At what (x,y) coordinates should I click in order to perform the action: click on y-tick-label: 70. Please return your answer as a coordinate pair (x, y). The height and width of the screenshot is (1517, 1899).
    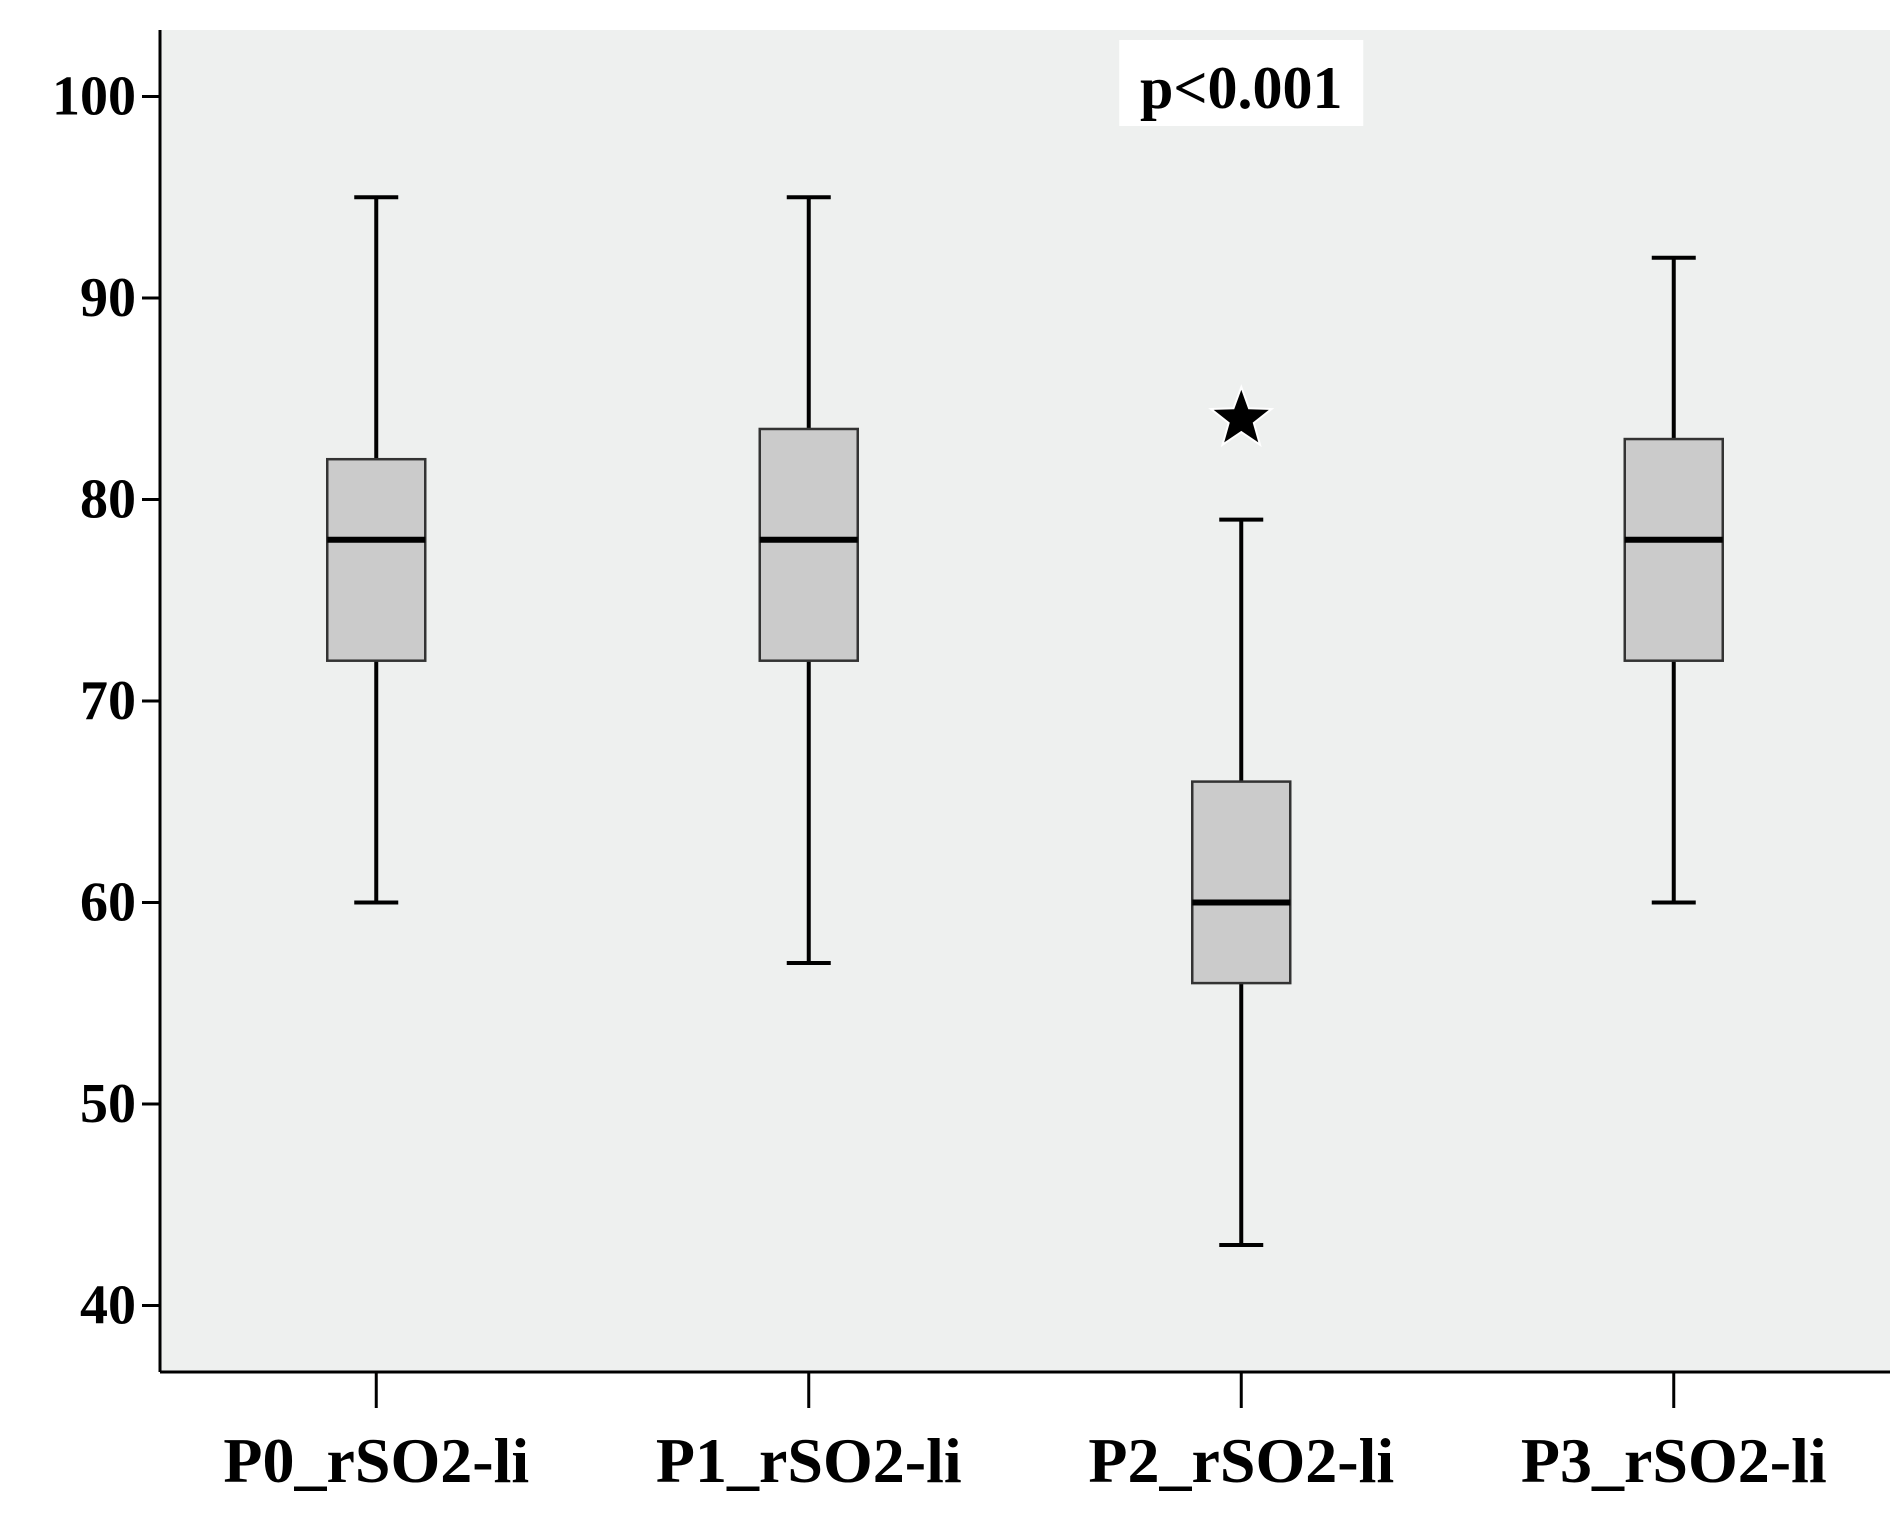
    Looking at the image, I should click on (108, 701).